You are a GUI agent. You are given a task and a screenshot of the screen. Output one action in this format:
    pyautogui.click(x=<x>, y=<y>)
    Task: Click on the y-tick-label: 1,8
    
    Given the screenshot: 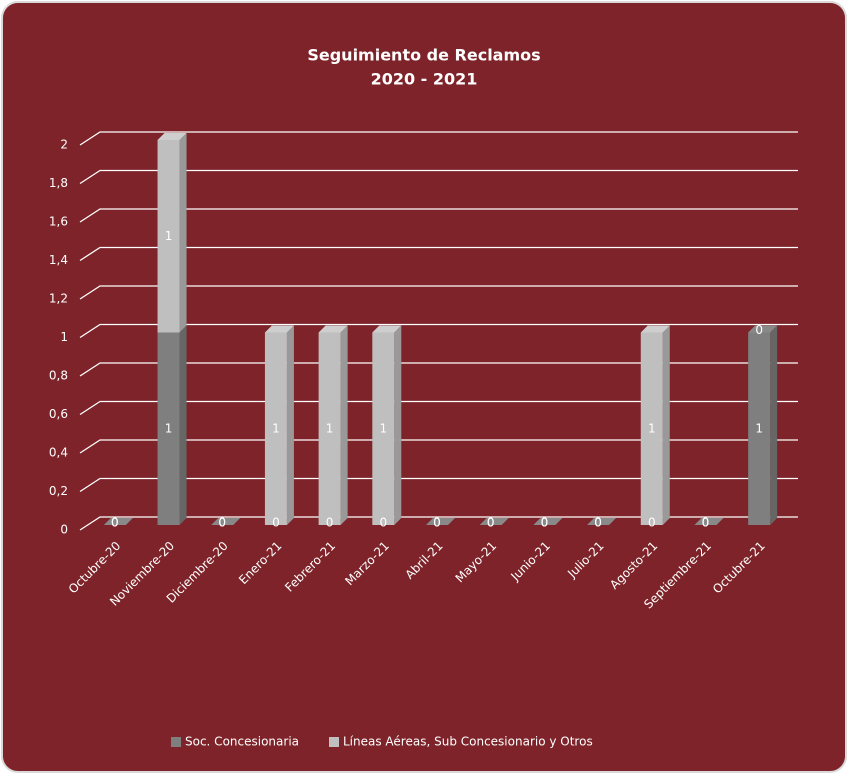 What is the action you would take?
    pyautogui.click(x=58, y=183)
    